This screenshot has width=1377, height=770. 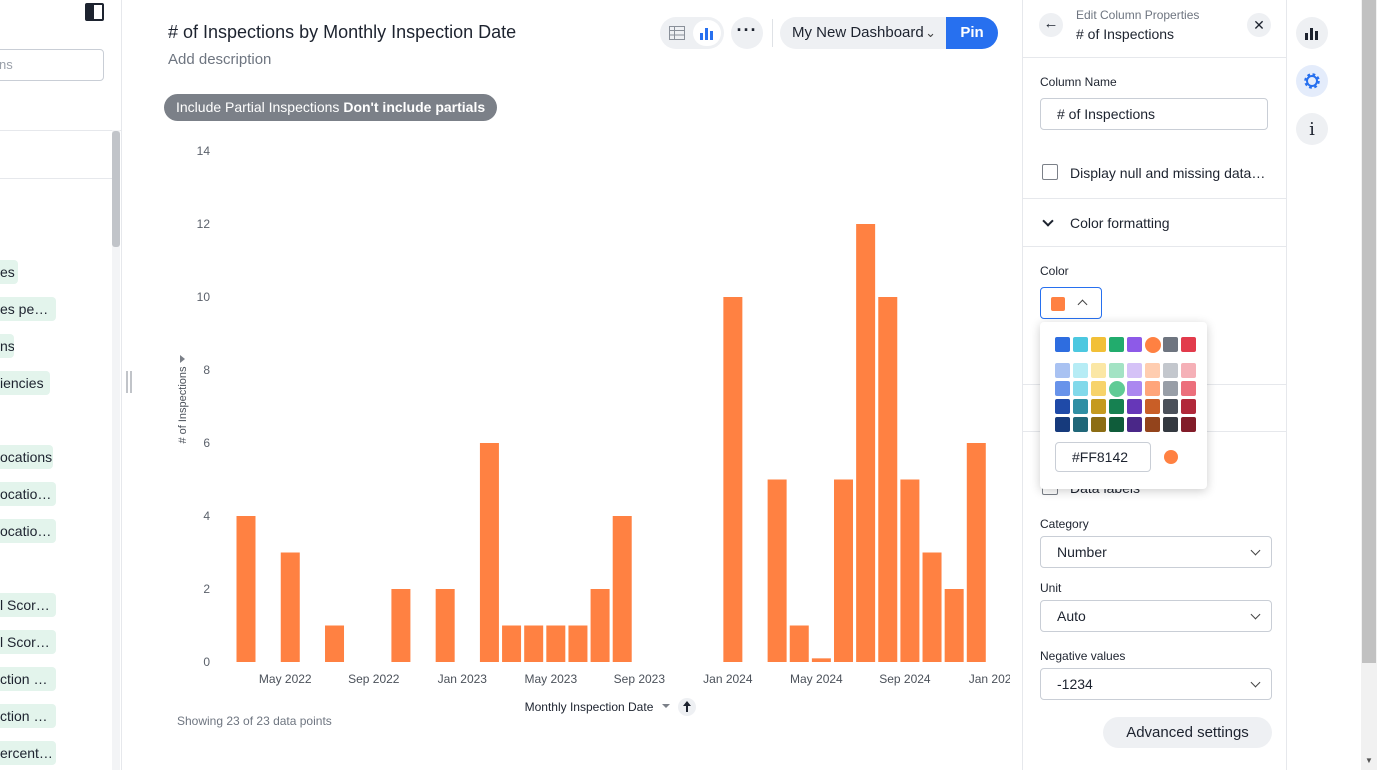 I want to click on x-axis-label: Monthly Inspection Date, so click(x=589, y=707).